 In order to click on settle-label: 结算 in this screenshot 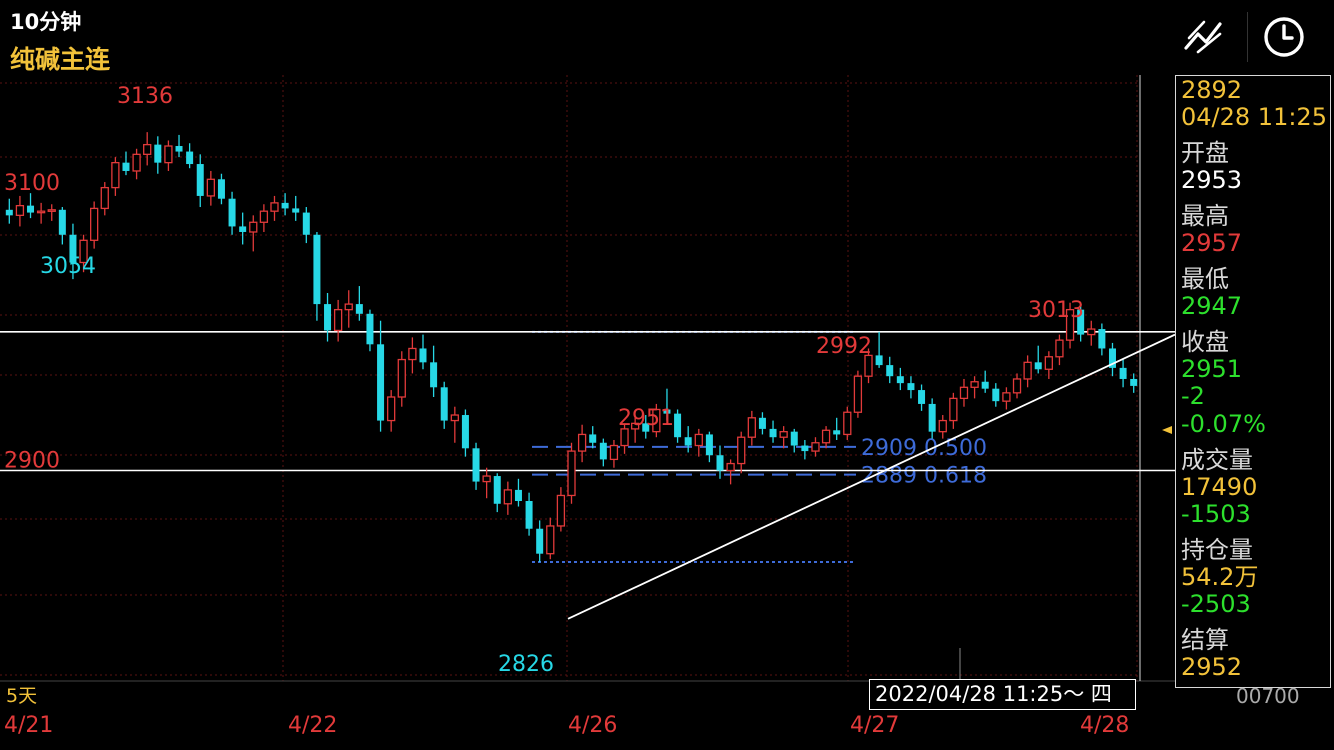, I will do `click(1205, 640)`.